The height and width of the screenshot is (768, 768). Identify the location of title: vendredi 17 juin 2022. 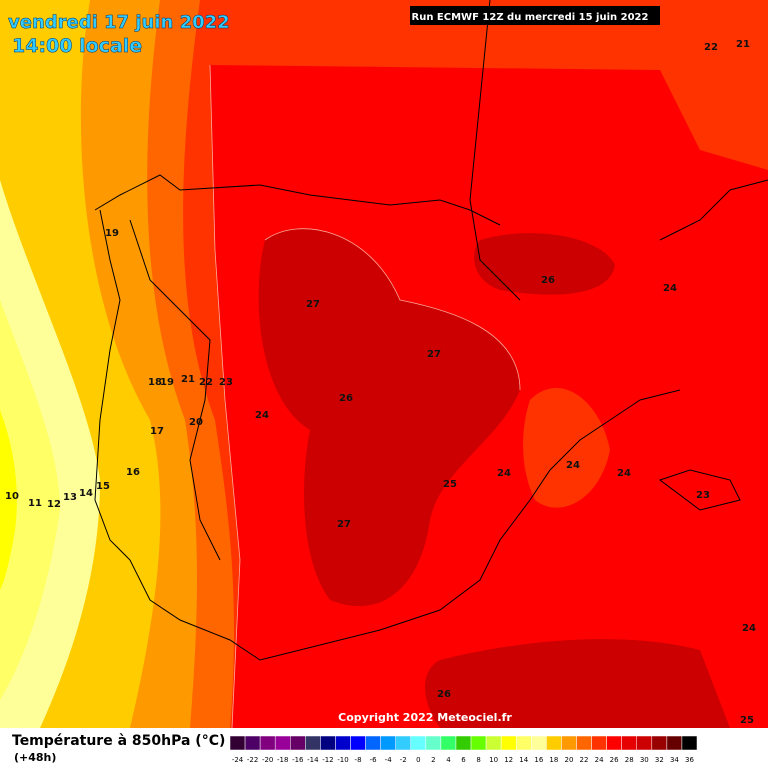
(119, 22).